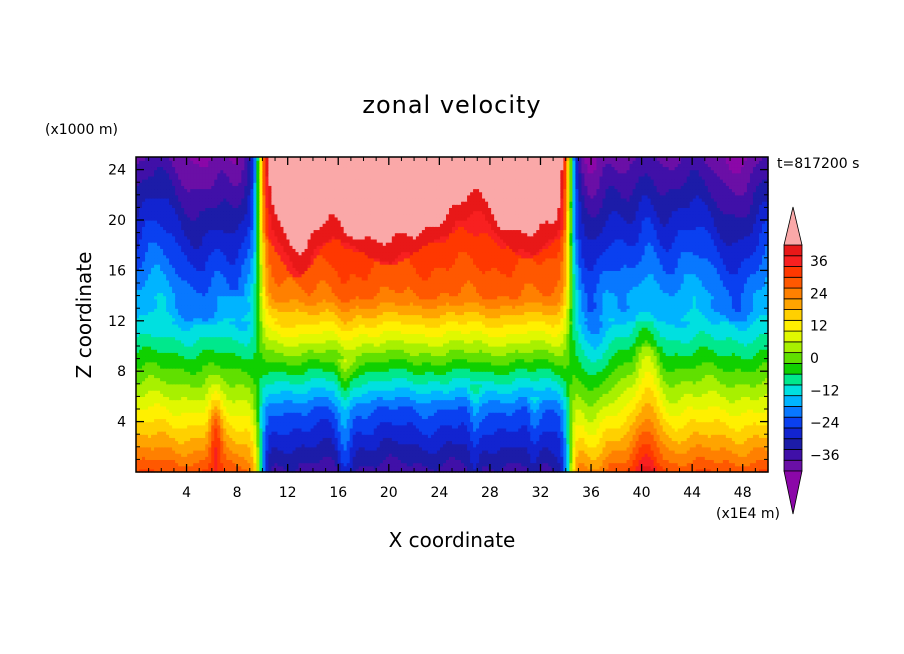 Image resolution: width=904 pixels, height=654 pixels. I want to click on chart-title: zonal velocity, so click(451, 105).